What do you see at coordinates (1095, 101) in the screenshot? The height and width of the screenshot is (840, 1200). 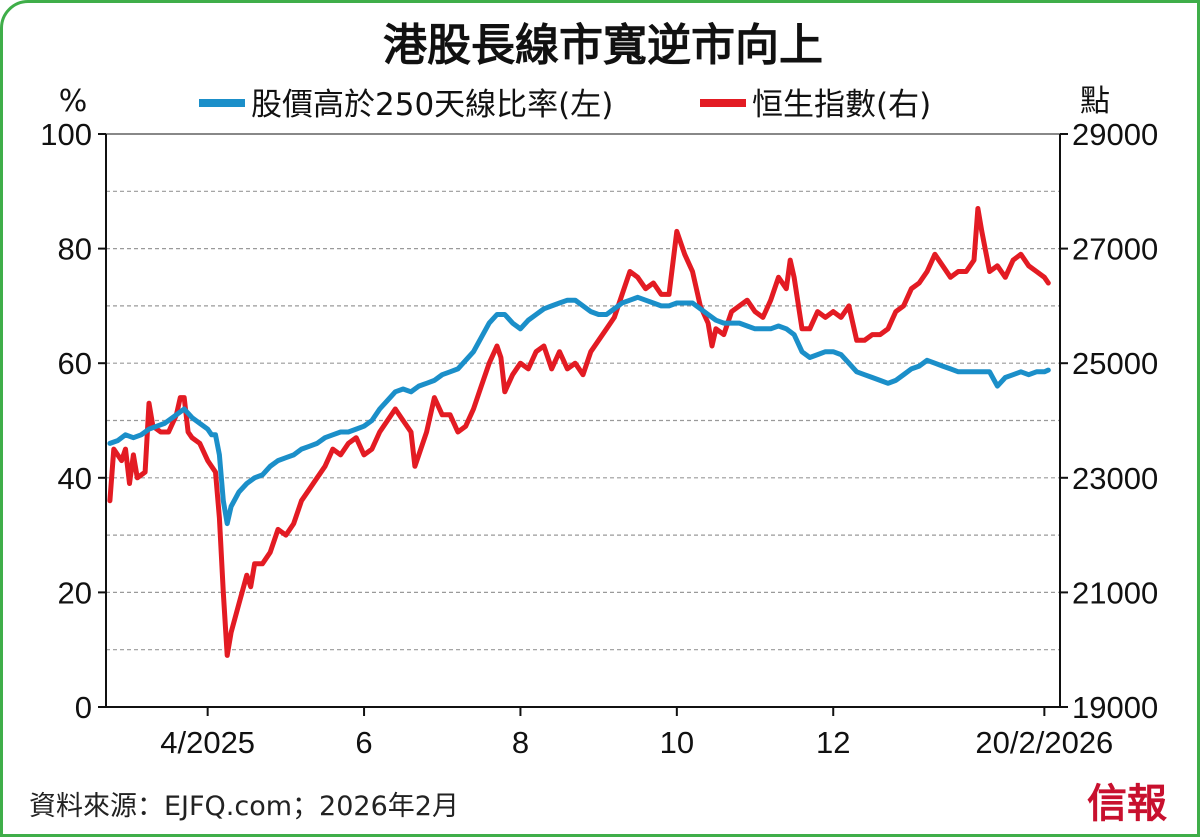 I see `right-axis-unit: 點` at bounding box center [1095, 101].